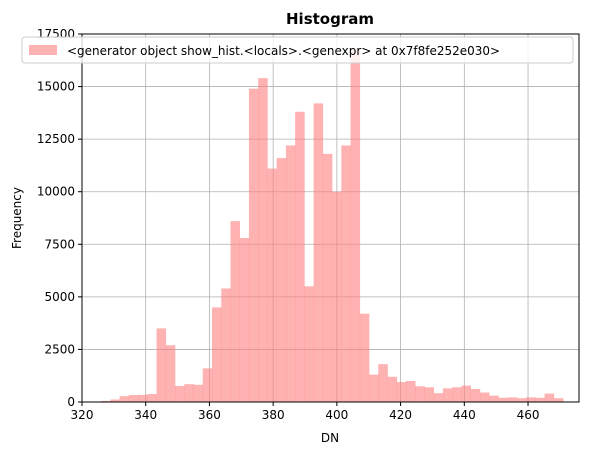 Image resolution: width=589 pixels, height=459 pixels. What do you see at coordinates (528, 415) in the screenshot?
I see `x-tick-label: 460` at bounding box center [528, 415].